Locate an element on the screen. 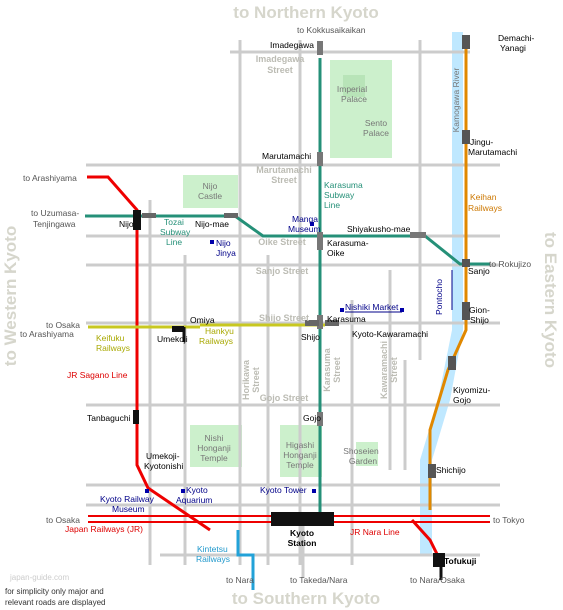 Image resolution: width=563 pixels, height=610 pixels. to-uzumasa-2: Tenjingawa is located at coordinates (54, 224).